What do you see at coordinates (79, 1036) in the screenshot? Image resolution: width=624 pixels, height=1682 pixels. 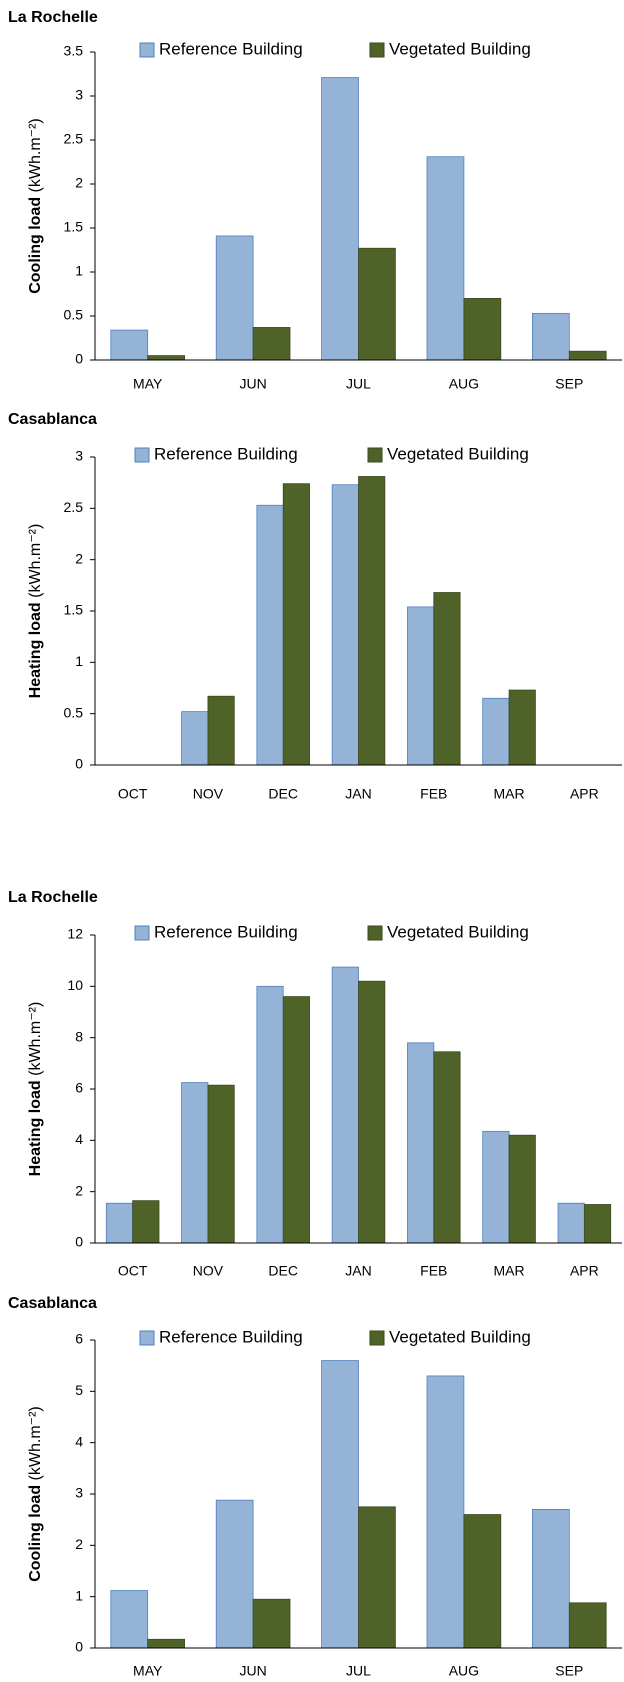 I see `y-tick-label: 8` at bounding box center [79, 1036].